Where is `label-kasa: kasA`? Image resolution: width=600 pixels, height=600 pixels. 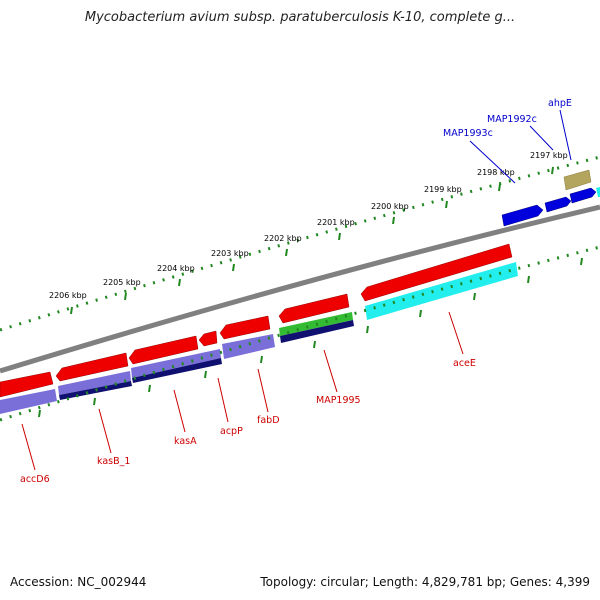 label-kasa: kasA is located at coordinates (185, 441).